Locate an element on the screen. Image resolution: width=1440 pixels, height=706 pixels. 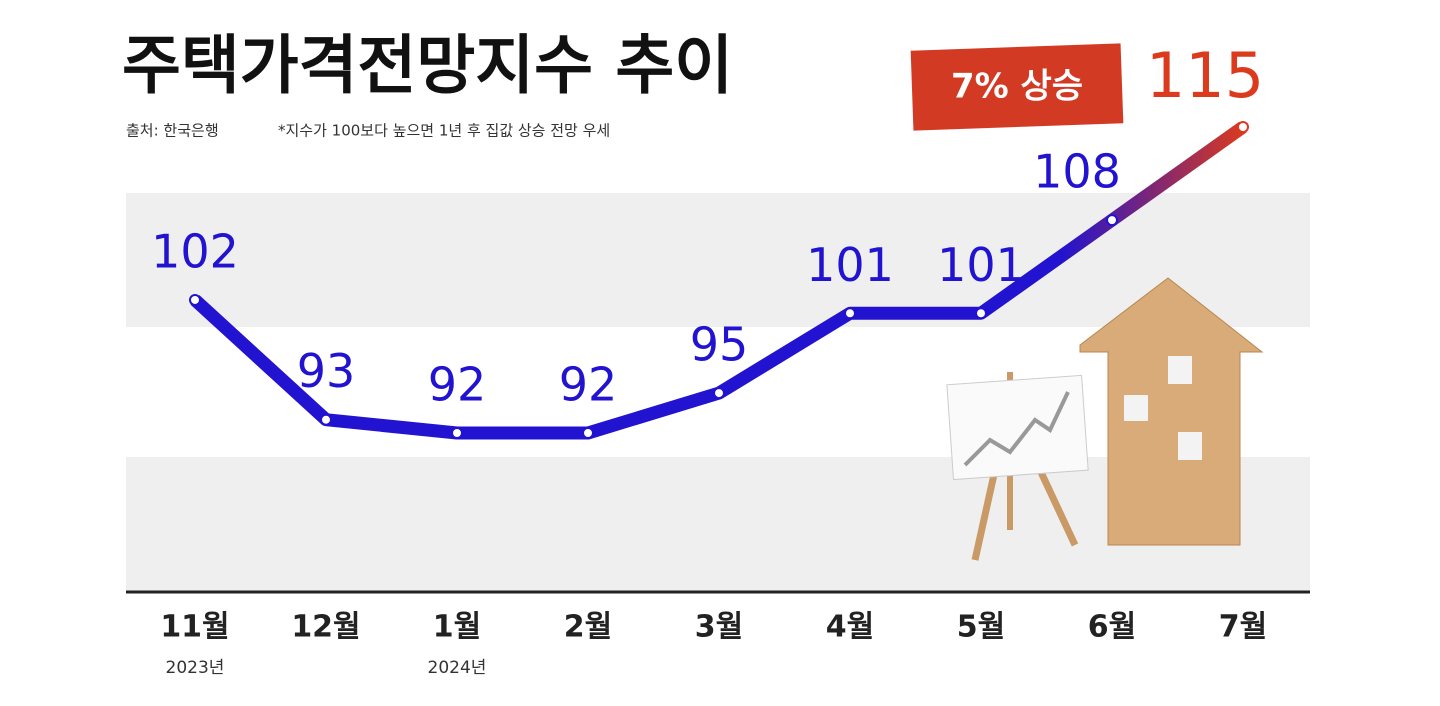
x-tick-label: 1월 is located at coordinates (457, 627).